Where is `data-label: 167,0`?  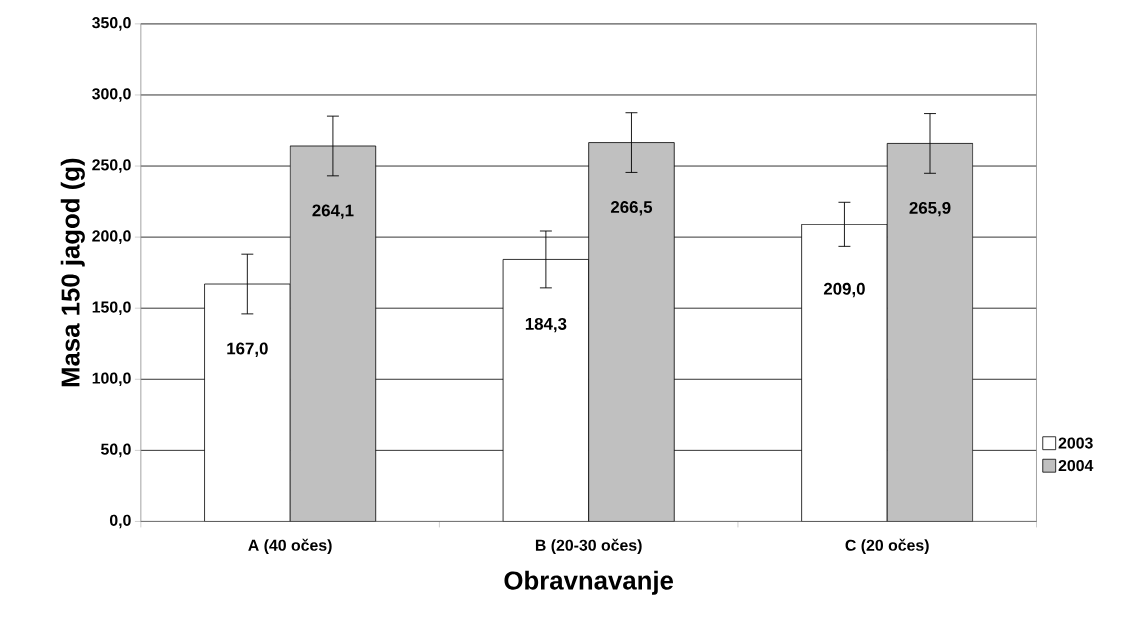
data-label: 167,0 is located at coordinates (247, 349).